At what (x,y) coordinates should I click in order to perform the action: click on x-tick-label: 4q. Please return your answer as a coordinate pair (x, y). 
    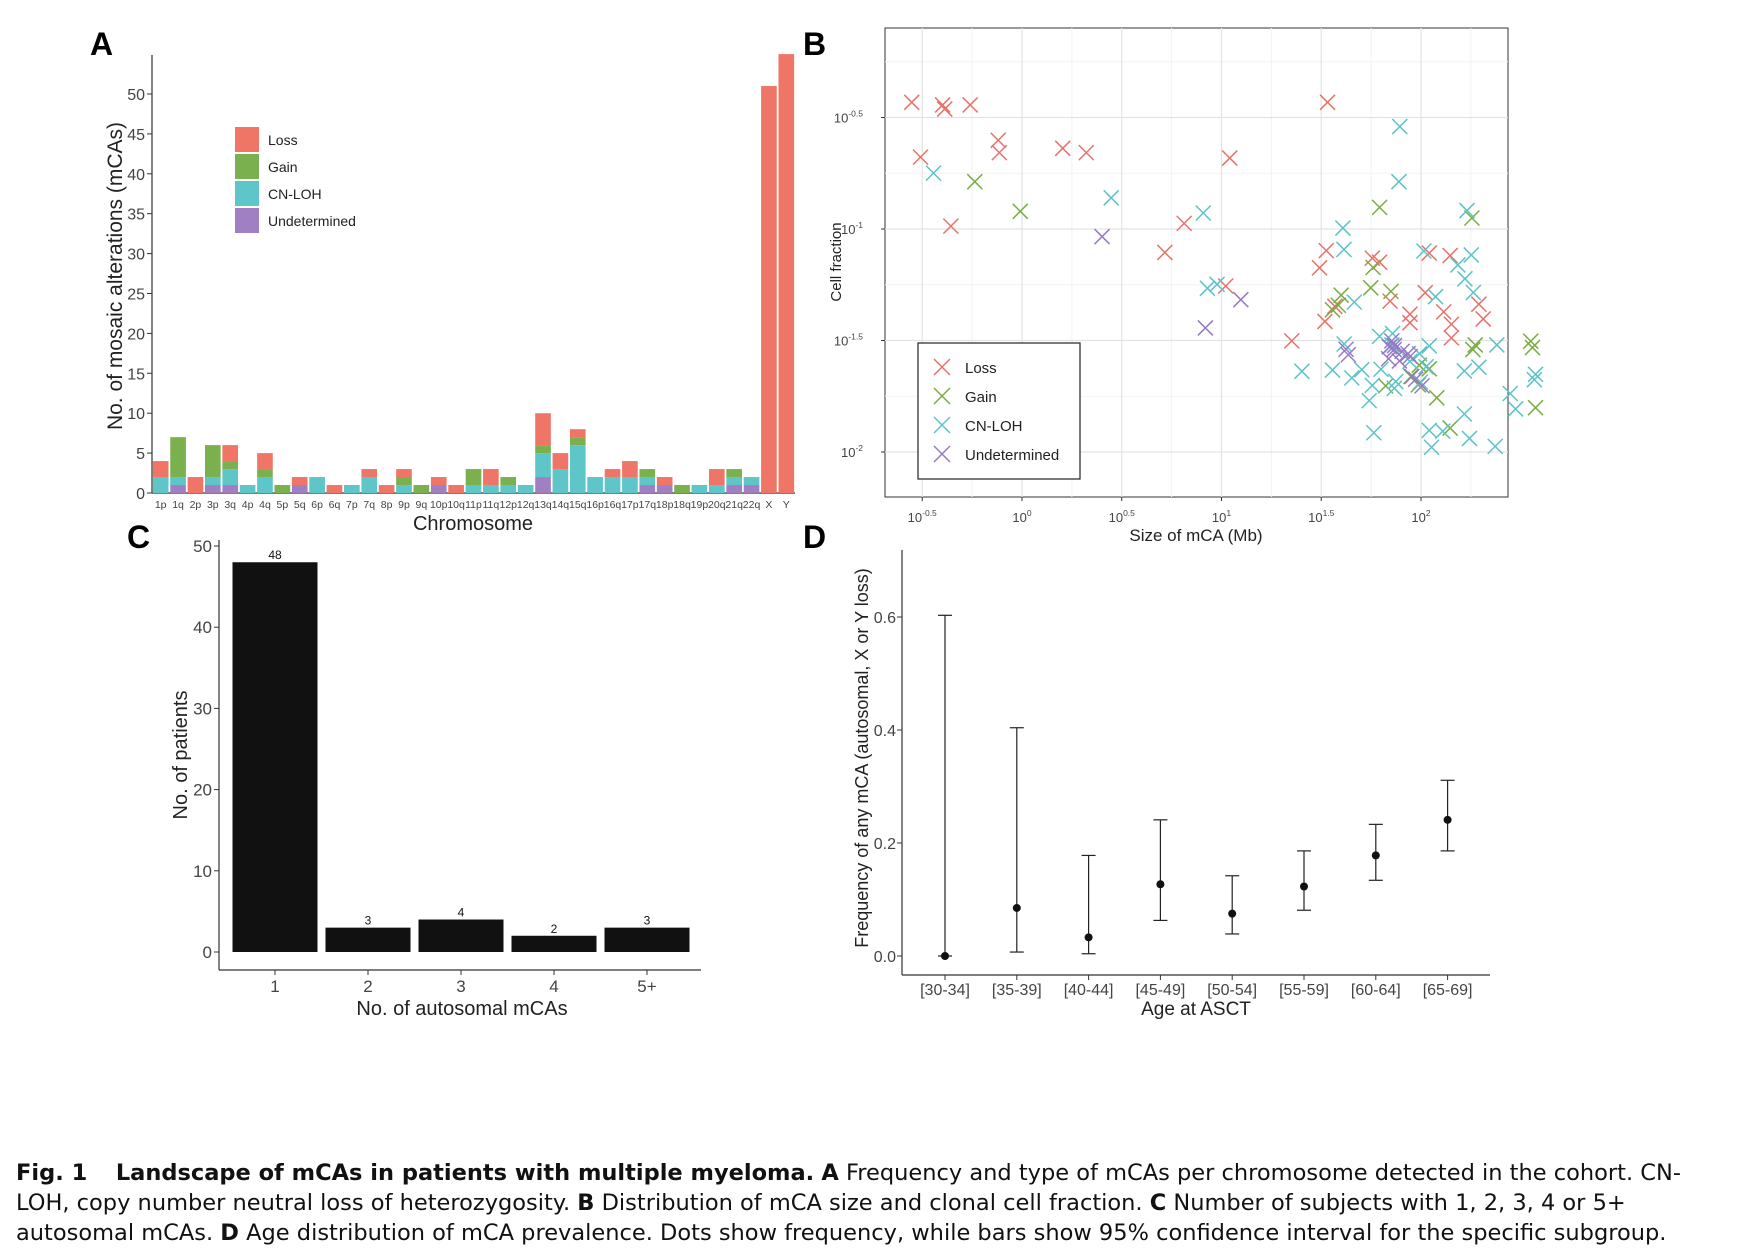
    Looking at the image, I should click on (265, 505).